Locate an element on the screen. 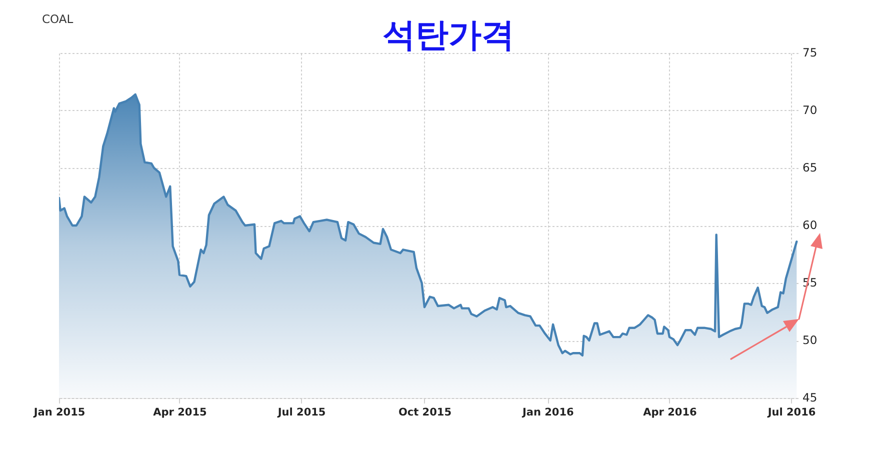 The width and height of the screenshot is (871, 471). x-tick-label: Jul 2015 is located at coordinates (301, 412).